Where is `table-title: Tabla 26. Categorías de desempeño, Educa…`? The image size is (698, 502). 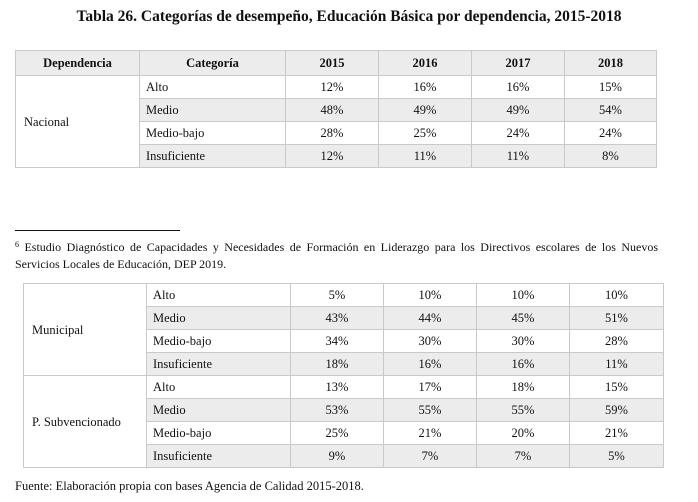
table-title: Tabla 26. Categorías de desempeño, Educa… is located at coordinates (349, 16).